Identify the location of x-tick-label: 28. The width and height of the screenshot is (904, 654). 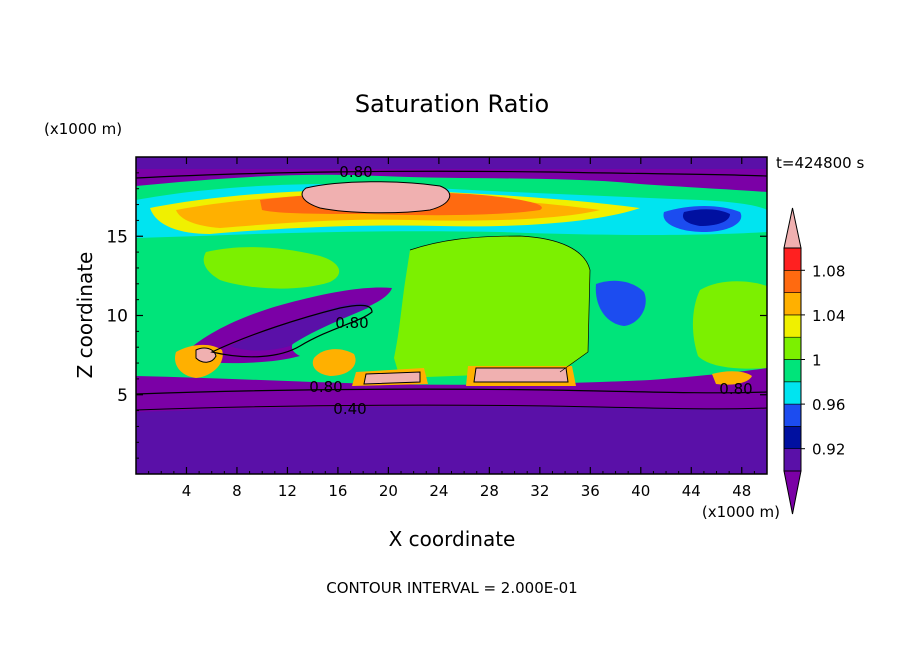
(489, 491).